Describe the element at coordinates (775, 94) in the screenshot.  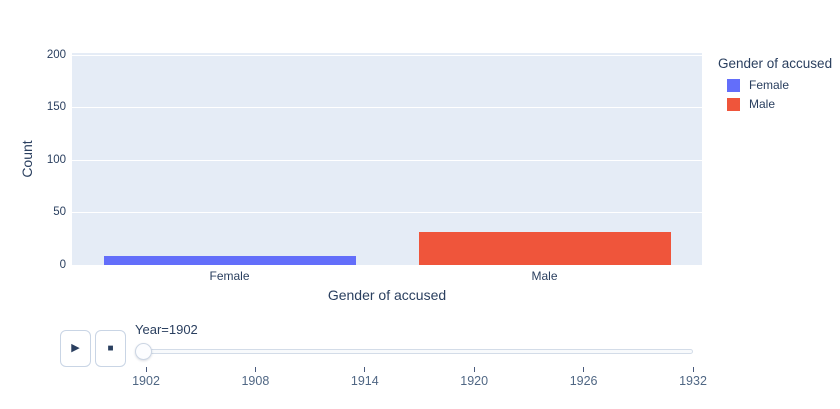
I see `legend-items: Female Male` at that location.